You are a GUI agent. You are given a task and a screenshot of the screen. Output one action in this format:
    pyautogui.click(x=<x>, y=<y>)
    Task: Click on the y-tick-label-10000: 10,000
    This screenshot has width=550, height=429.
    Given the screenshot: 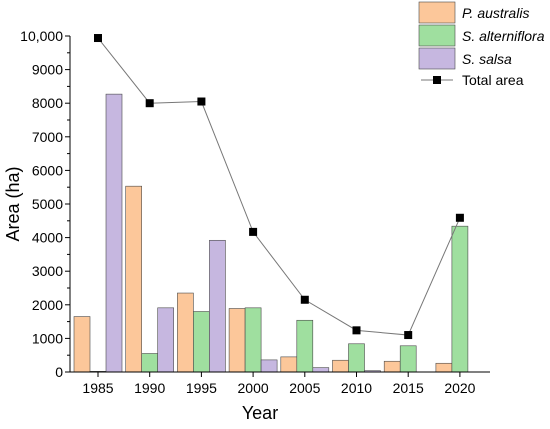 What is the action you would take?
    pyautogui.click(x=41, y=36)
    